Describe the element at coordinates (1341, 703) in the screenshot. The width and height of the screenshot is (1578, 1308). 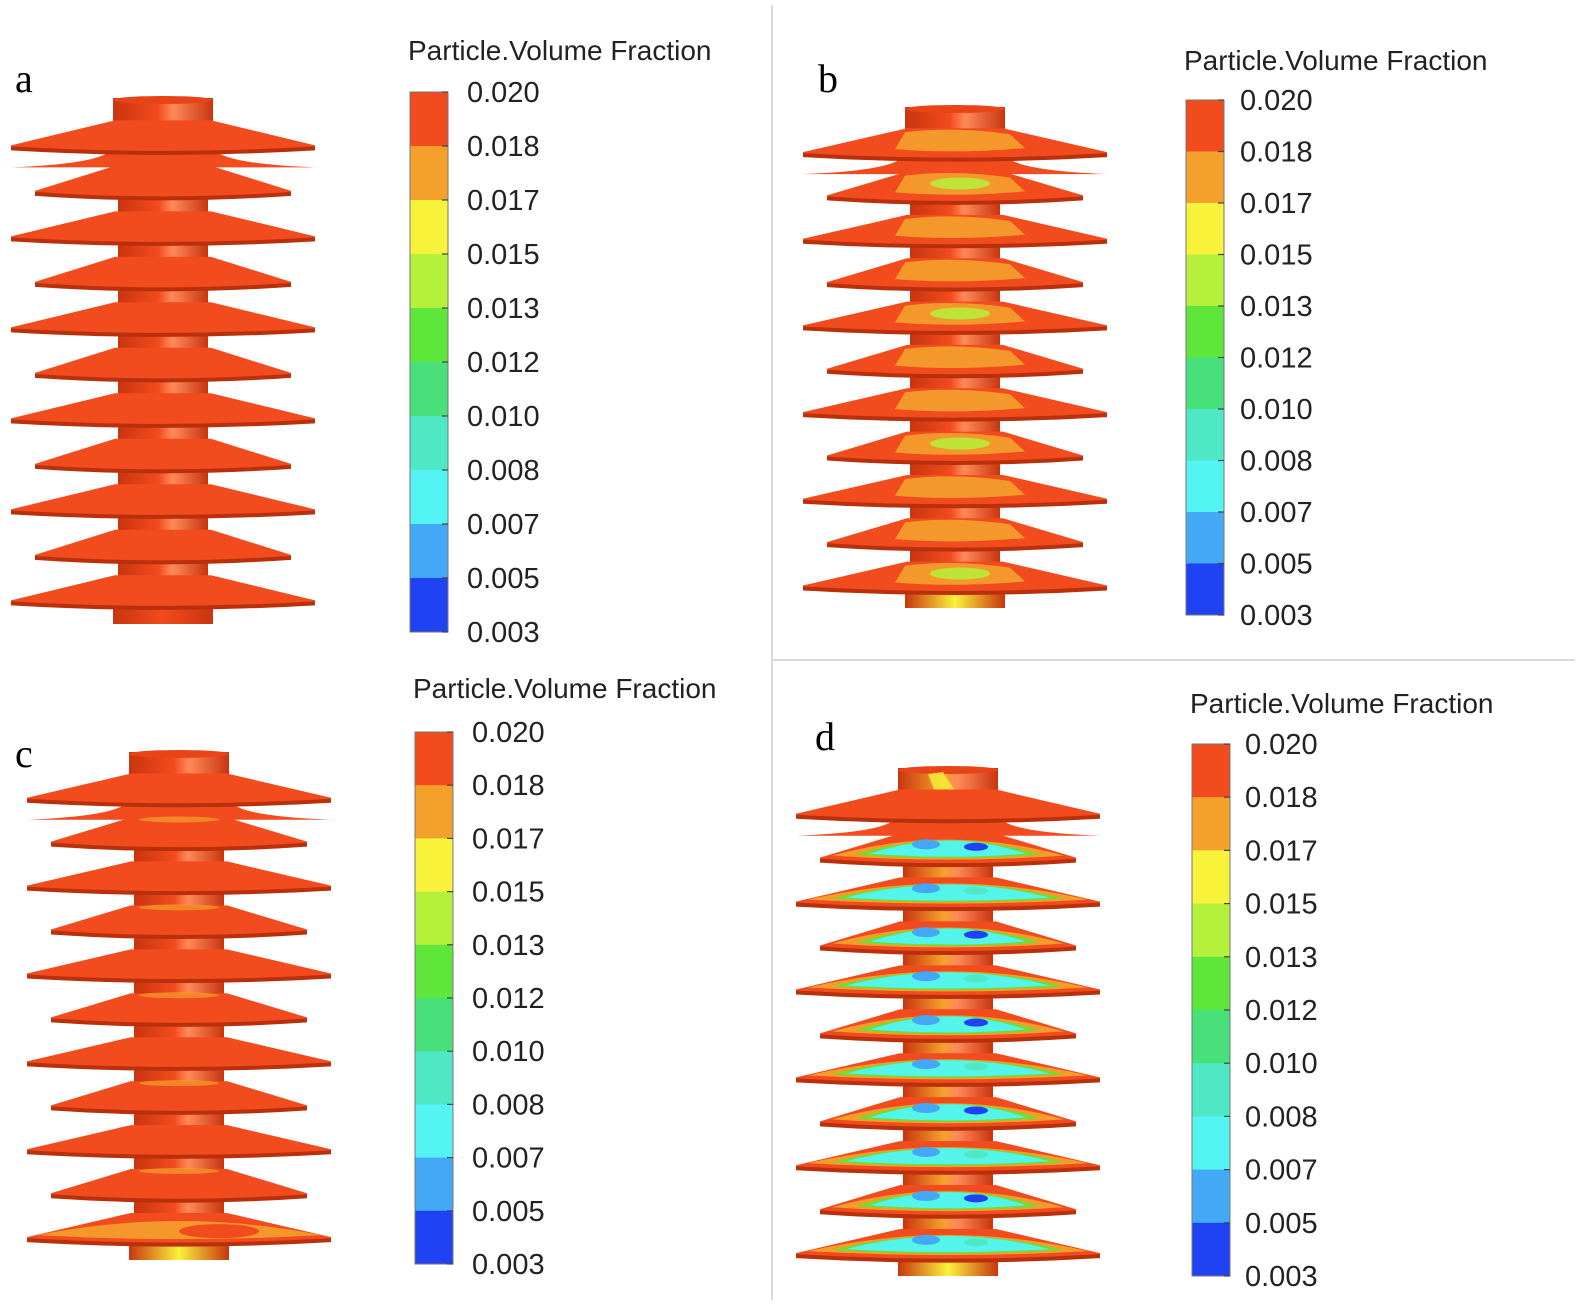
I see `colorbar-title: Particle.Volume Fraction` at that location.